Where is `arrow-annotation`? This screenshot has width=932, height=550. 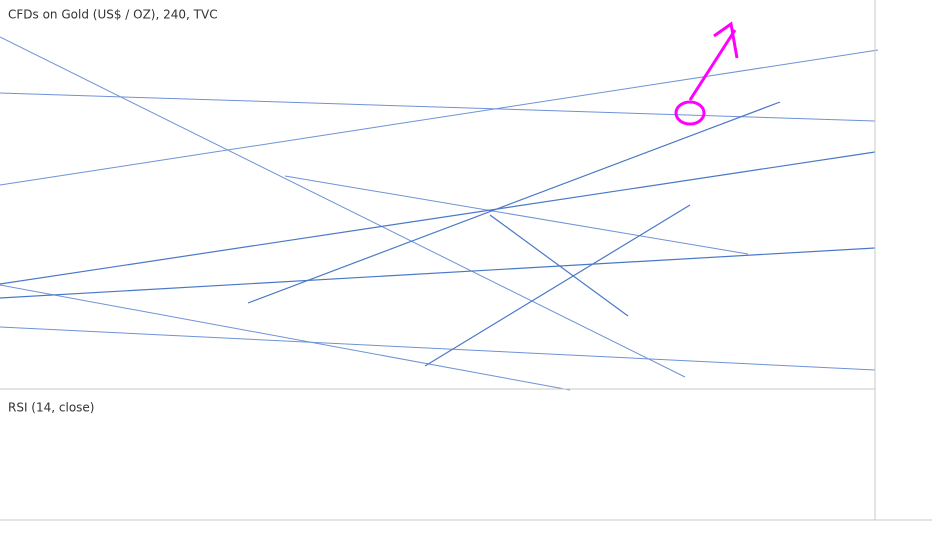 arrow-annotation is located at coordinates (713, 61).